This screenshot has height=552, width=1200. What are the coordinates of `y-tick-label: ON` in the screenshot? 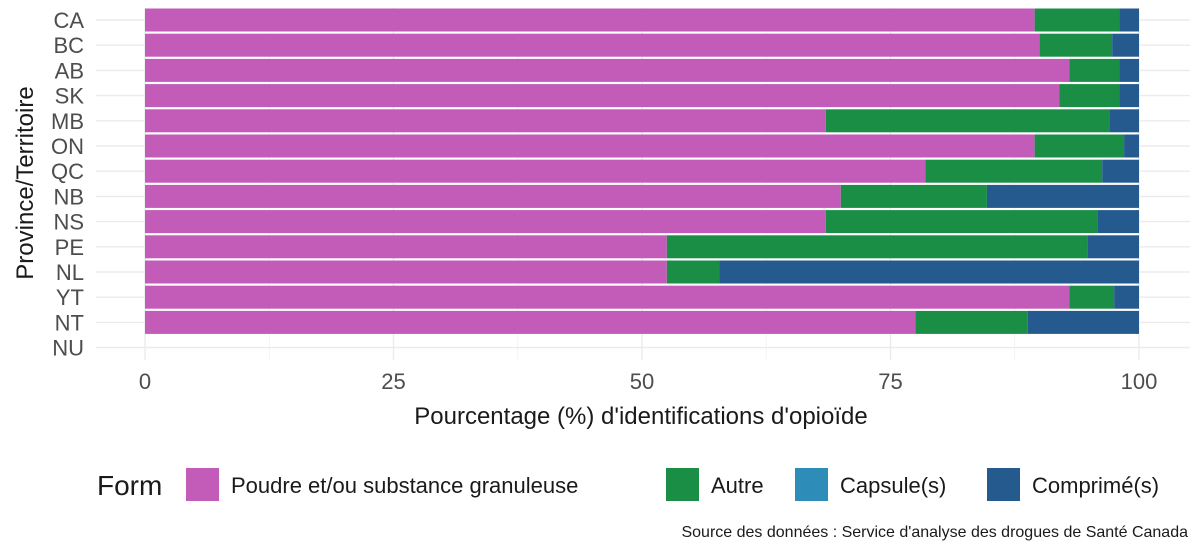 It's located at (67, 146).